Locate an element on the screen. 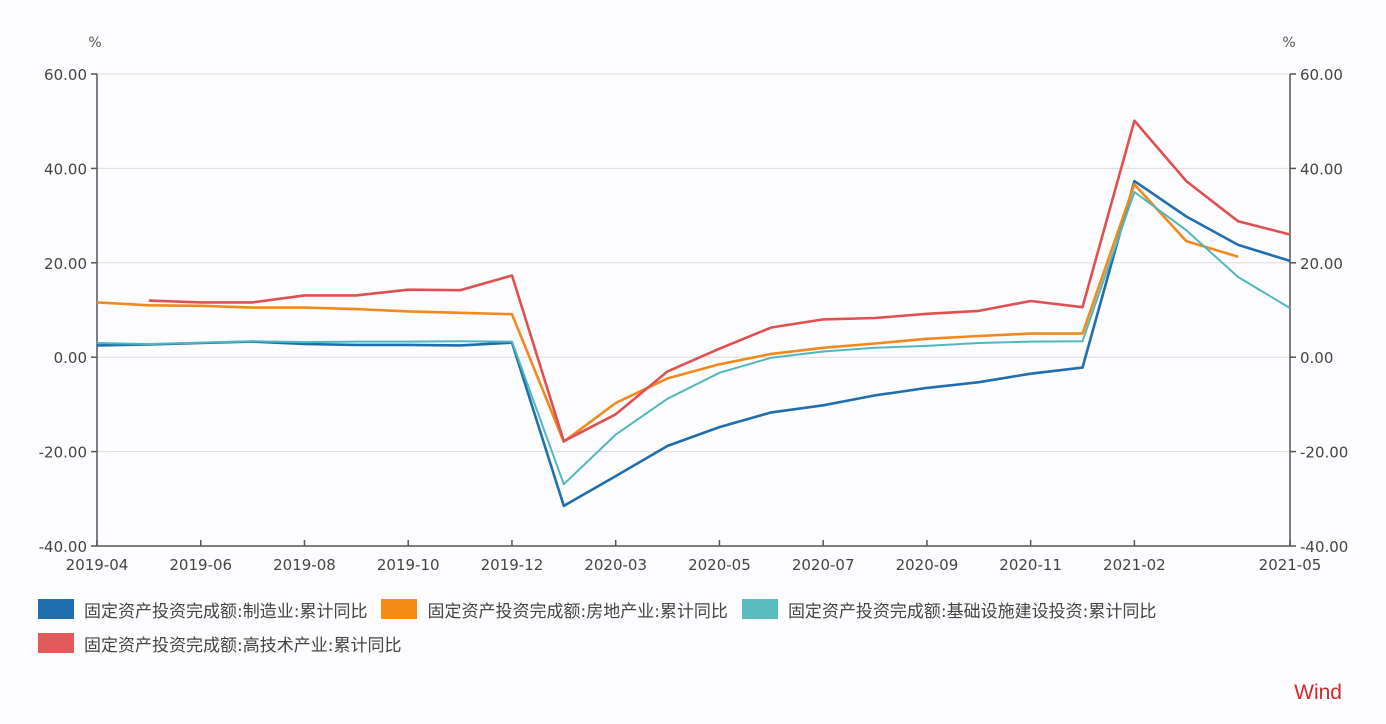  legend-swatch-real-estate is located at coordinates (399, 609).